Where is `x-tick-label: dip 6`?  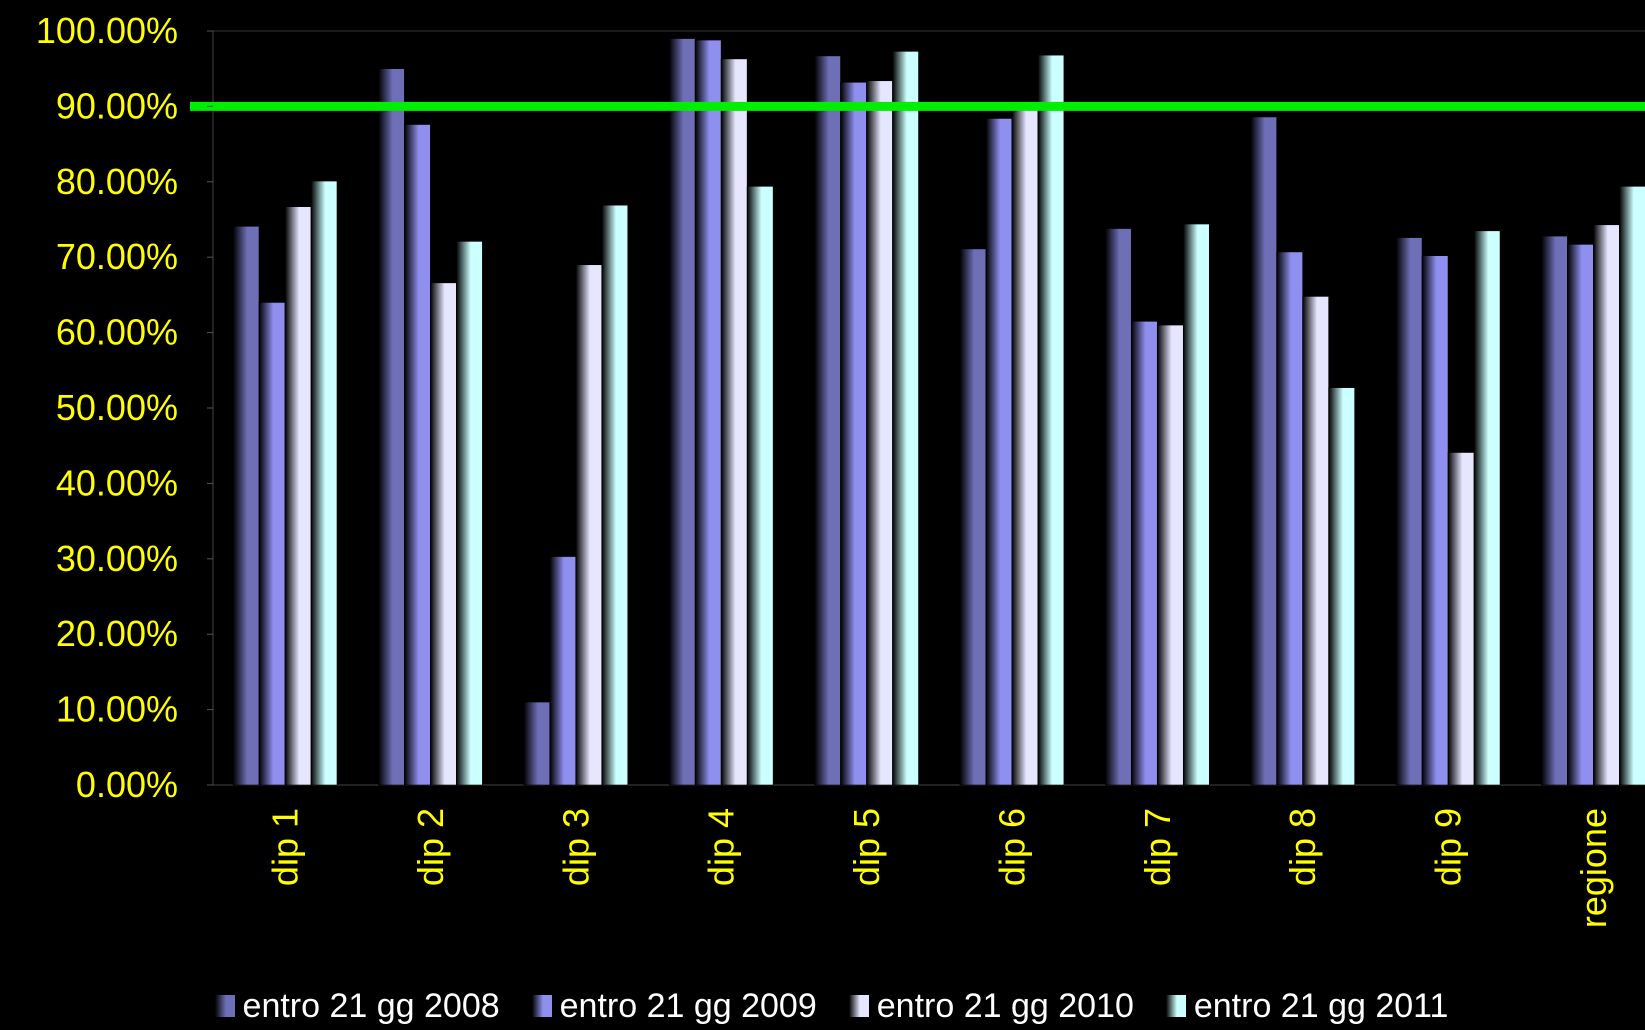
x-tick-label: dip 6 is located at coordinates (1011, 847).